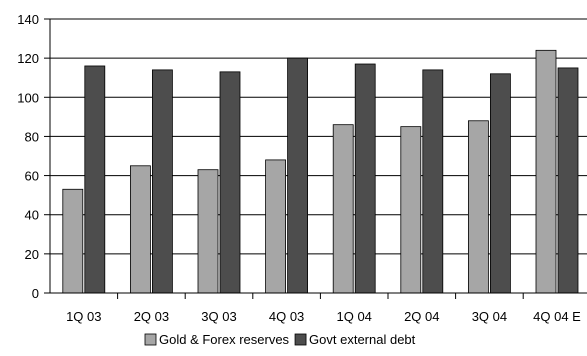 This screenshot has width=587, height=356. What do you see at coordinates (28, 156) in the screenshot?
I see `y-tick-labels: 0 20 40 60 80 100 120 140` at bounding box center [28, 156].